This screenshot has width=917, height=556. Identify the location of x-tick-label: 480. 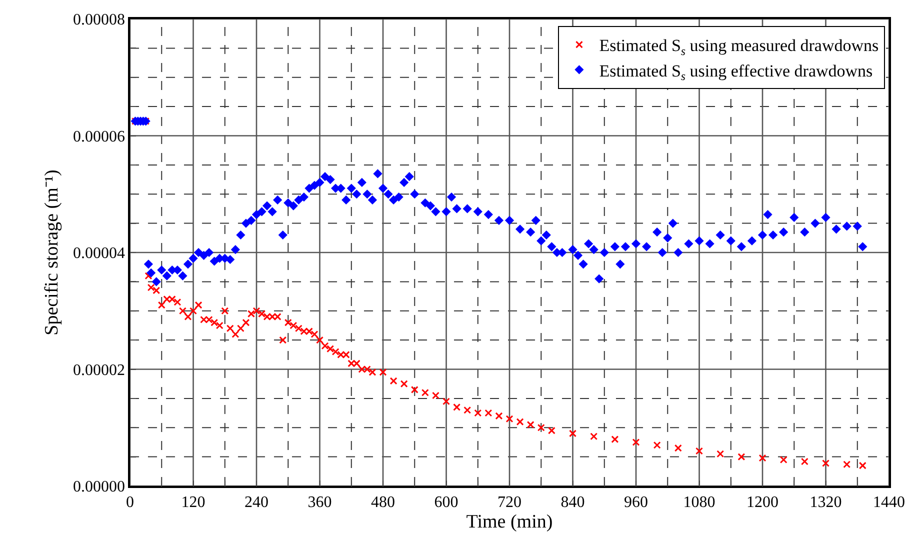
(383, 502).